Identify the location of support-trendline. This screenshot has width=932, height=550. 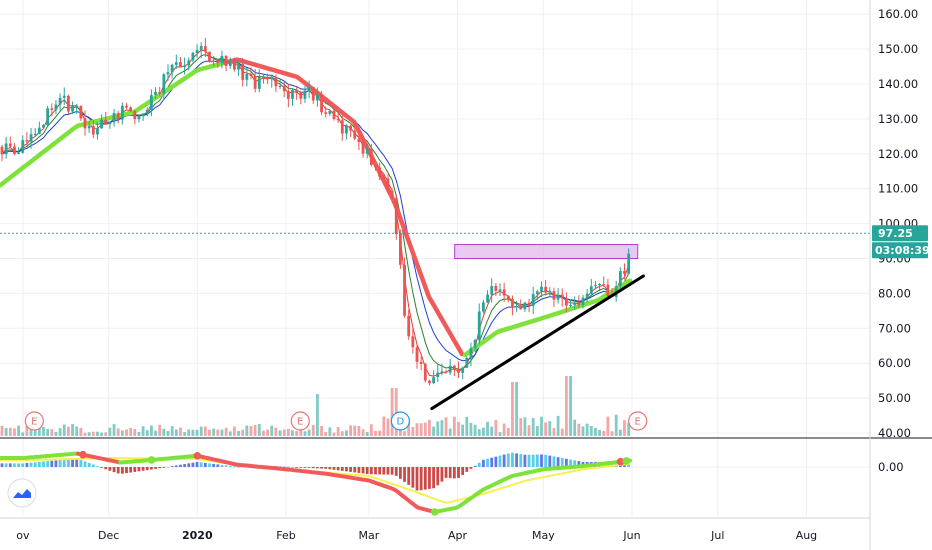
(537, 342).